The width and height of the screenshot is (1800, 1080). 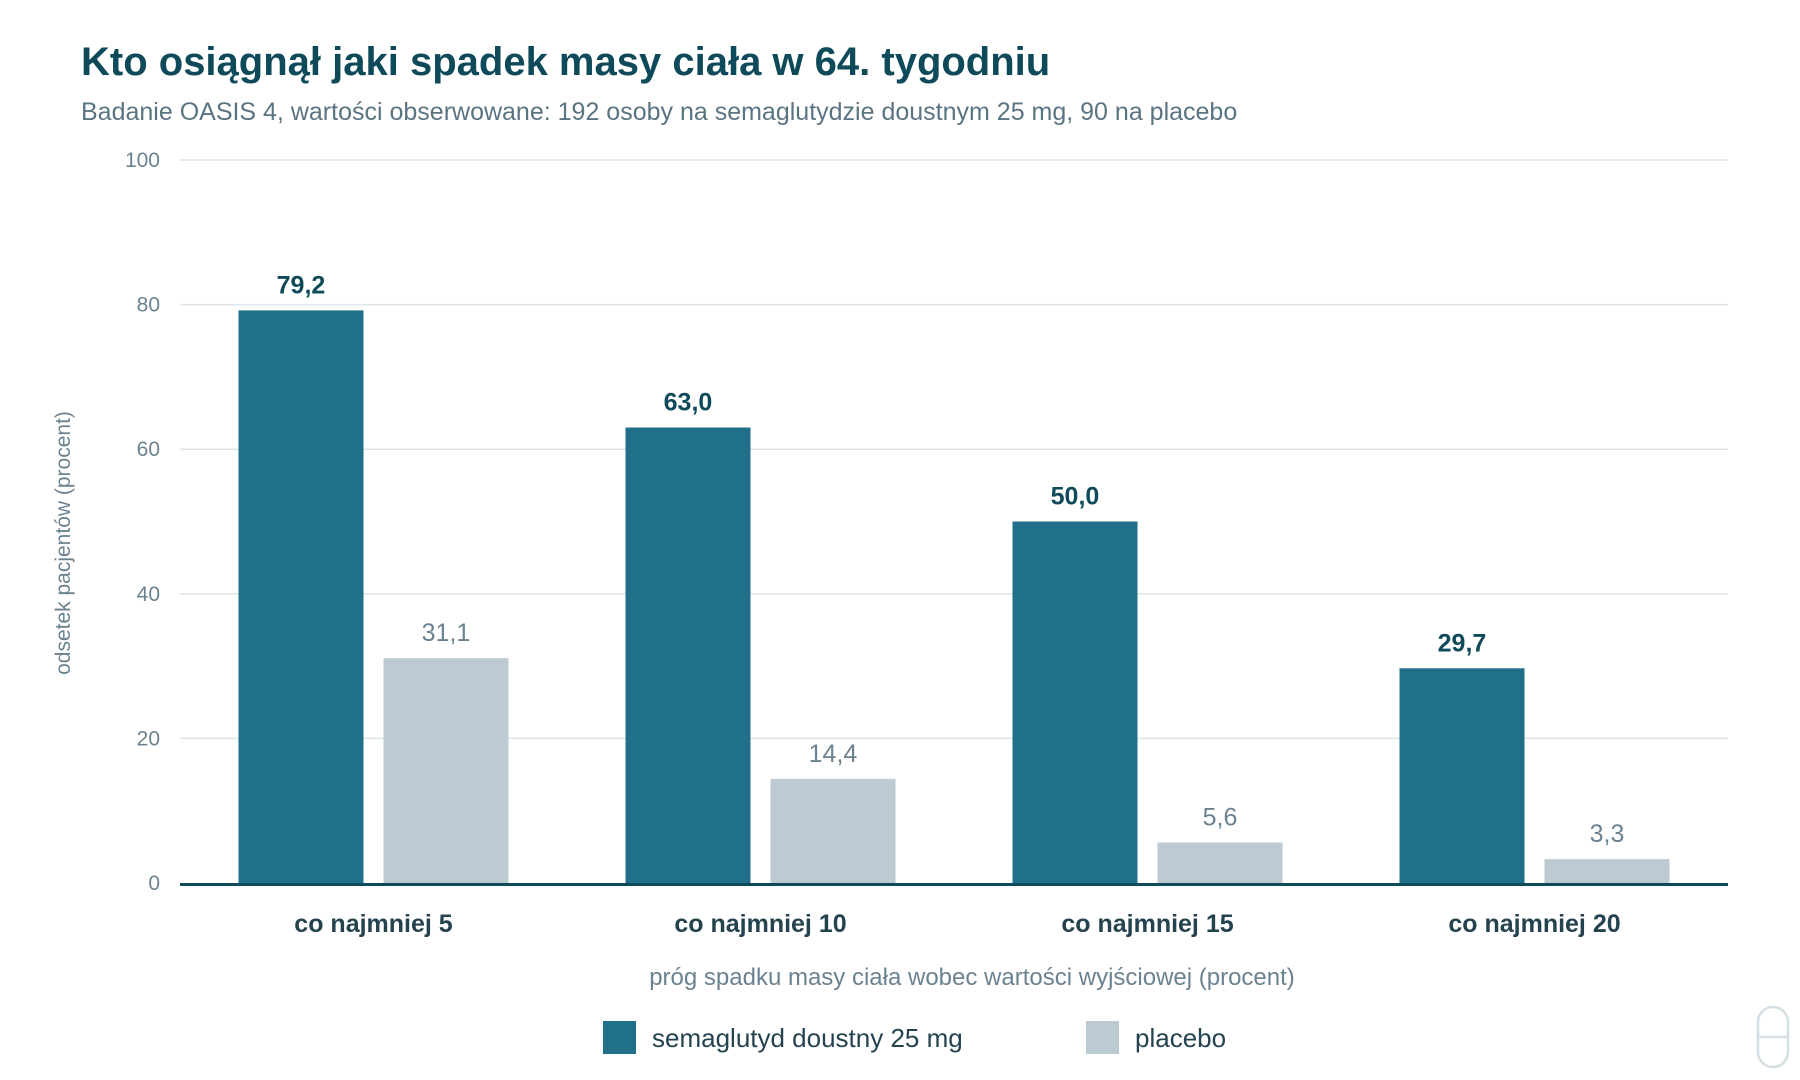 What do you see at coordinates (154, 883) in the screenshot?
I see `y-tick-label: 0` at bounding box center [154, 883].